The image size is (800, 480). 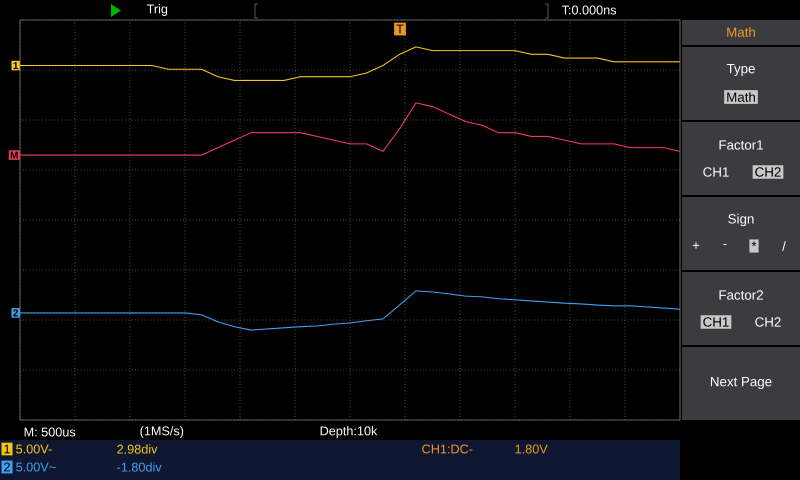 I want to click on text: Sign, so click(x=741, y=220).